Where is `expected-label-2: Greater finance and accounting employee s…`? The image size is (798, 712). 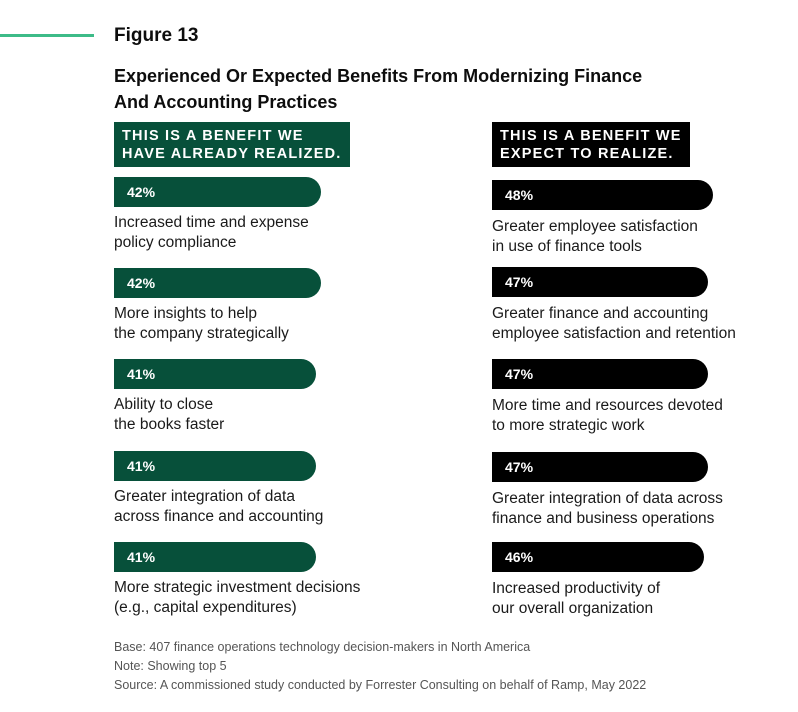
expected-label-2: Greater finance and accounting employee s… is located at coordinates (637, 324).